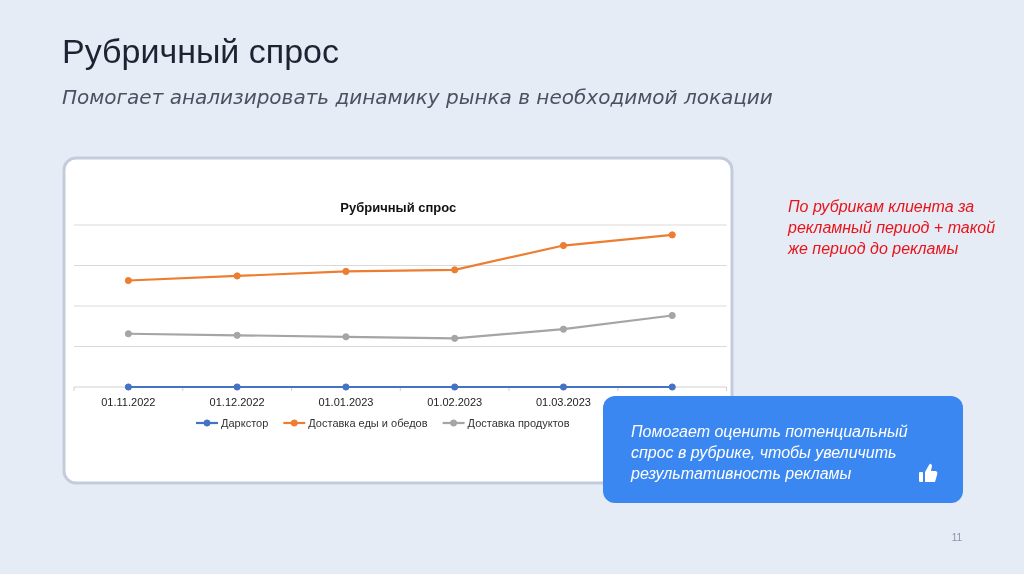 The width and height of the screenshot is (1024, 574). What do you see at coordinates (455, 402) in the screenshot?
I see `x-tick-label: 01.02.2023` at bounding box center [455, 402].